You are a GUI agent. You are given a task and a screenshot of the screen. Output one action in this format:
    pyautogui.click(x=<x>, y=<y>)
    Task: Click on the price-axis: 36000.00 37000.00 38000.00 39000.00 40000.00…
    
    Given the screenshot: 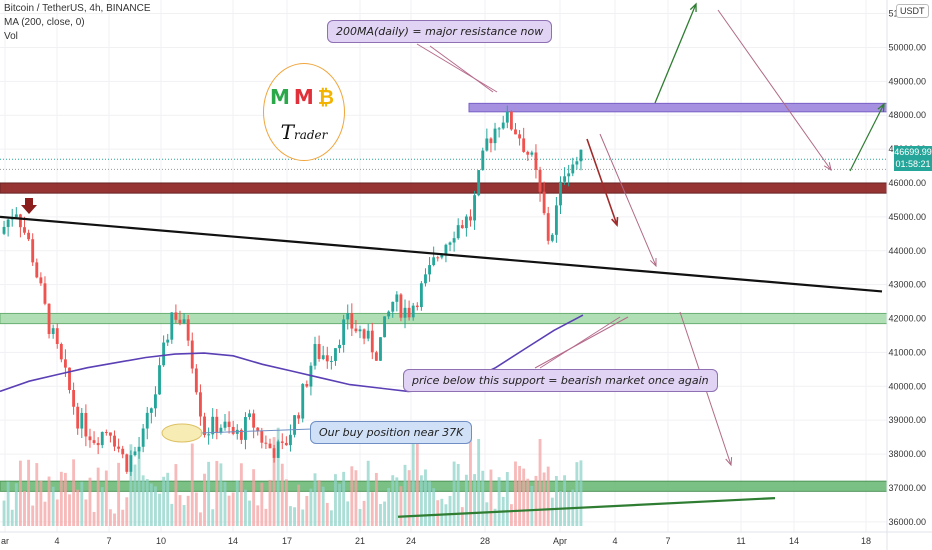 What is the action you would take?
    pyautogui.click(x=909, y=275)
    